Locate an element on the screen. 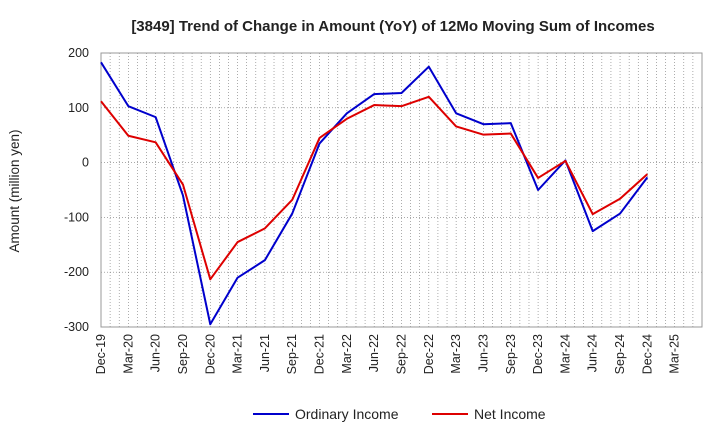 This screenshot has height=440, width=720. y-tick-label: -300 is located at coordinates (76, 327).